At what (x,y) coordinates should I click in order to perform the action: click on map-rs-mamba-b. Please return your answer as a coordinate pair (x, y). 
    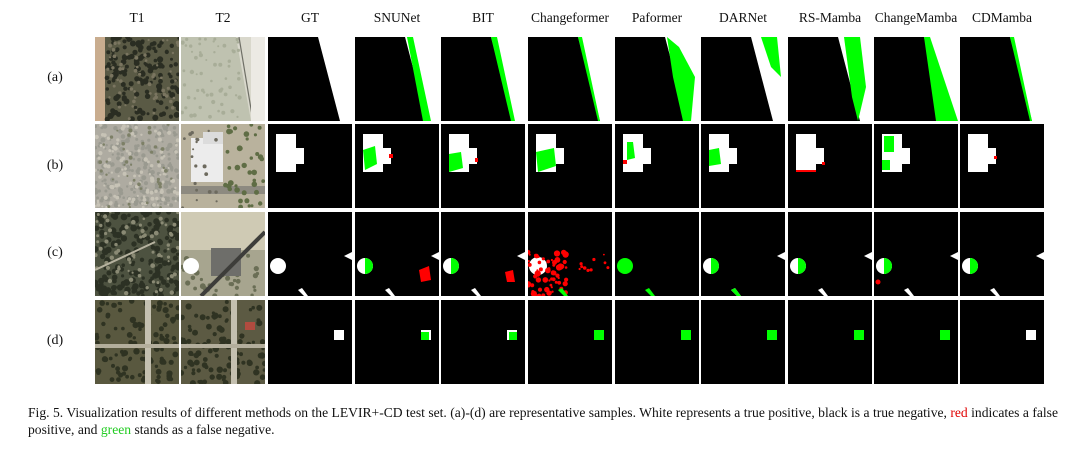
    Looking at the image, I should click on (830, 166).